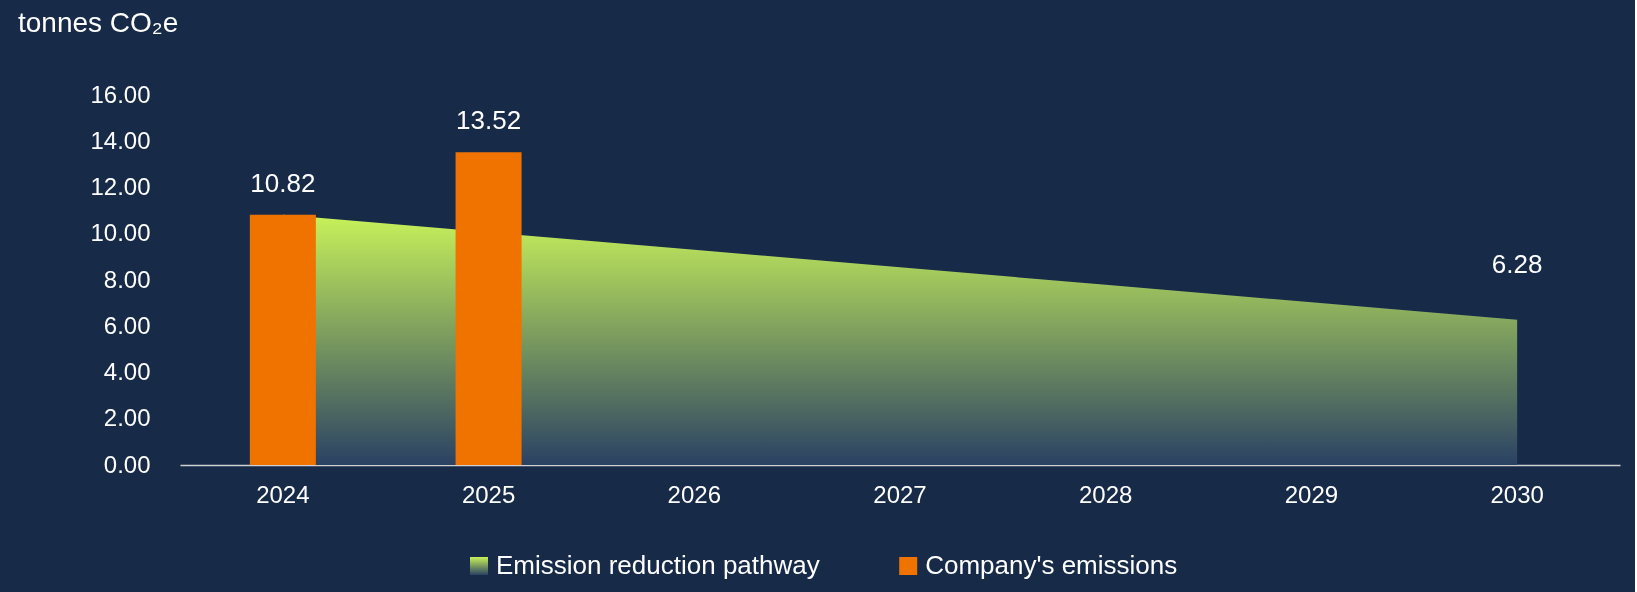  I want to click on y-tick-label: 0.00, so click(127, 464).